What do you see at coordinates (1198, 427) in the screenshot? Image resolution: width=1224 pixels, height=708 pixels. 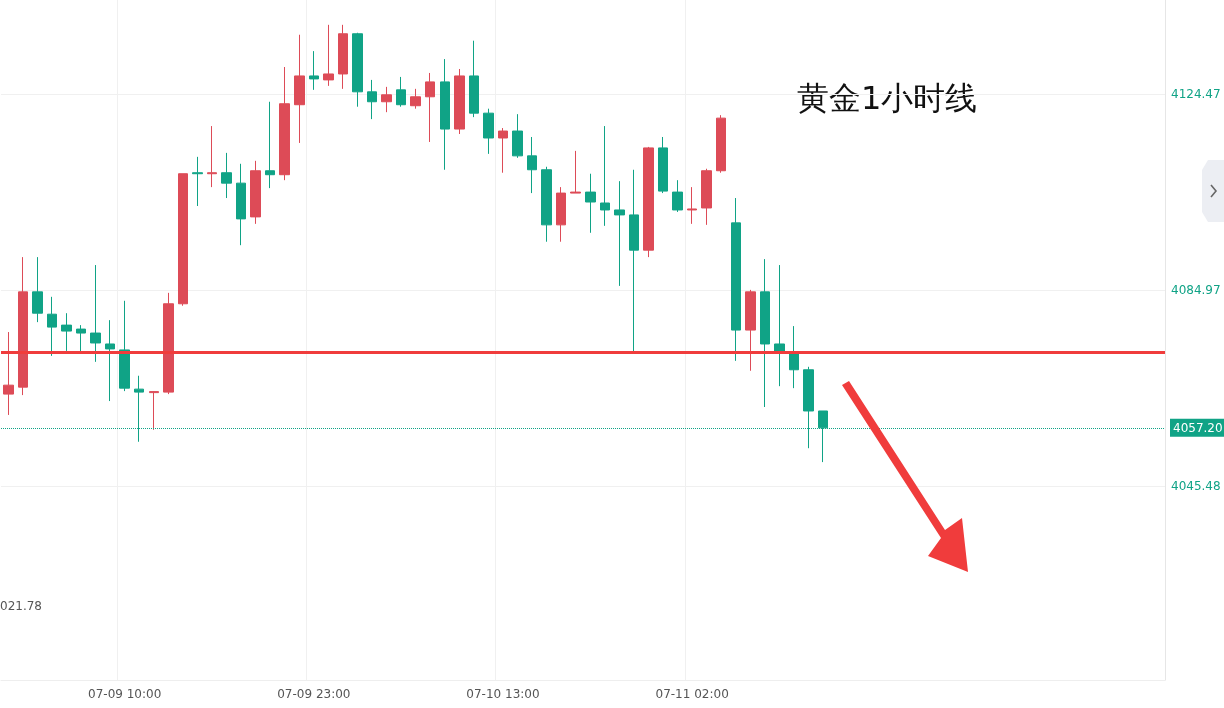 I see `ref-line-label: 4057.20` at bounding box center [1198, 427].